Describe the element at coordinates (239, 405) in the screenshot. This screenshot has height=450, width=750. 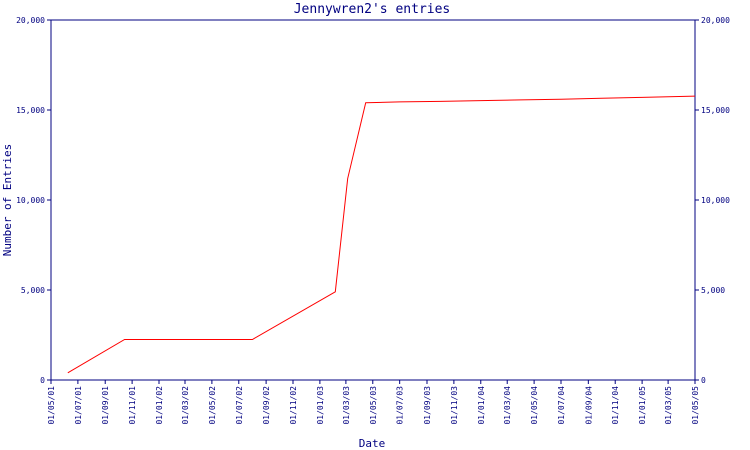
I see `x-tick-label: 01/07/02` at that location.